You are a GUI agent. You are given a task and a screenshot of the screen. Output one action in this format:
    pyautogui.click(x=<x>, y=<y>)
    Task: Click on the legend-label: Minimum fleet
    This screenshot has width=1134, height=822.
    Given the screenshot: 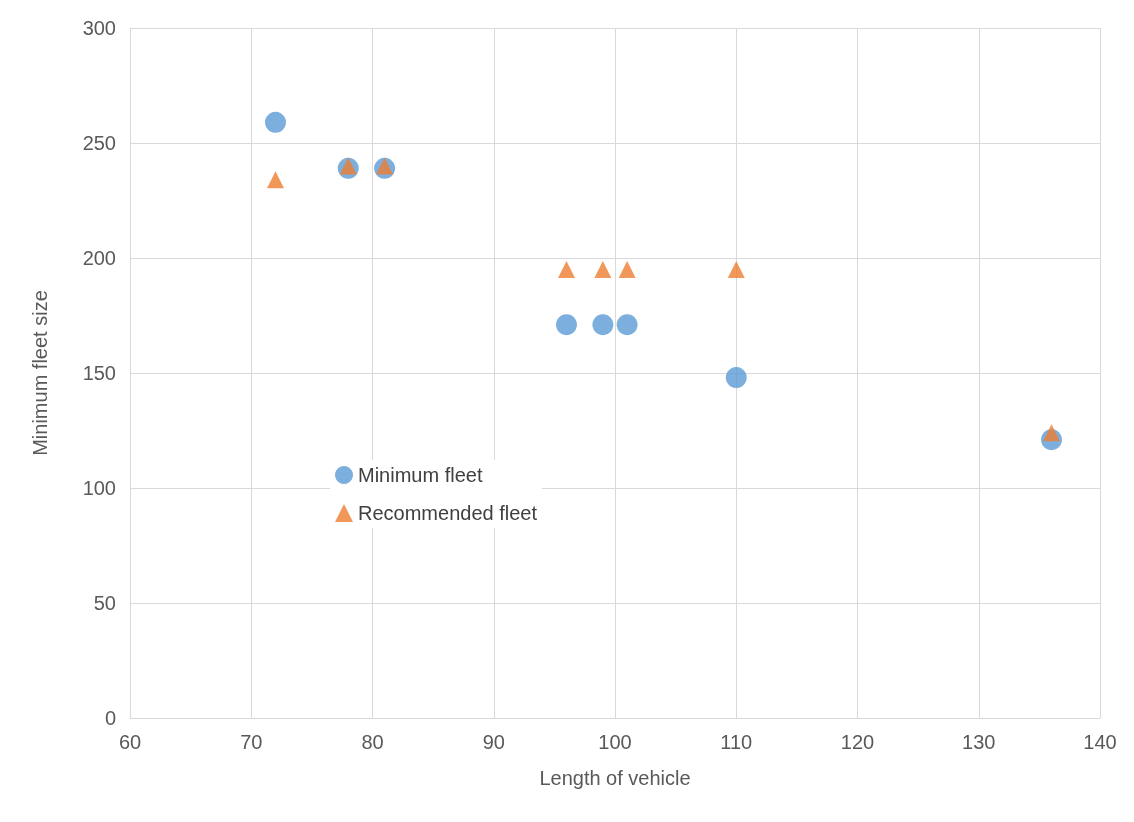 What is the action you would take?
    pyautogui.click(x=420, y=475)
    